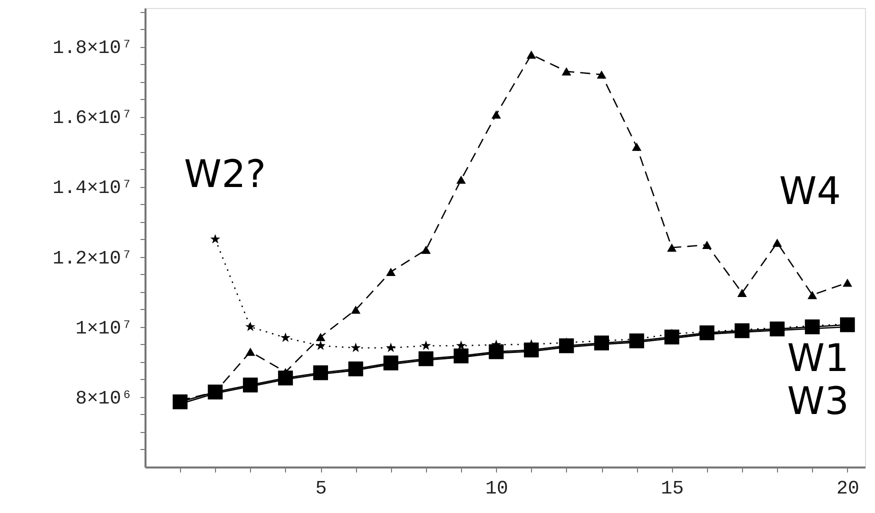 The height and width of the screenshot is (513, 875). Describe the element at coordinates (496, 489) in the screenshot. I see `x-tick-label: 10` at that location.